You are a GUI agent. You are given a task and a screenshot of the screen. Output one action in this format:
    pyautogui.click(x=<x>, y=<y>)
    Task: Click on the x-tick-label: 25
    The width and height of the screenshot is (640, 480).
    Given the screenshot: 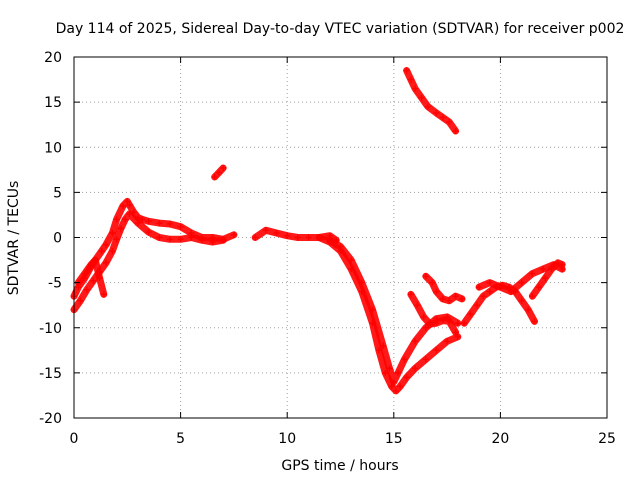 What is the action you would take?
    pyautogui.click(x=607, y=439)
    